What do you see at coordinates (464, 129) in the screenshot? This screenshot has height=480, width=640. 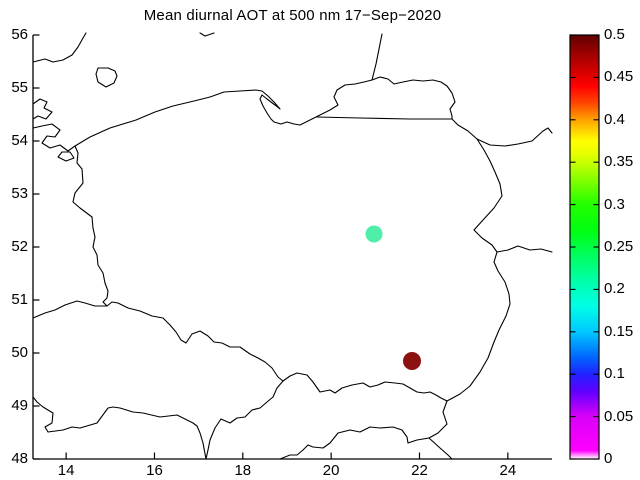 I see `map-outline-poland-lithuania-border` at bounding box center [464, 129].